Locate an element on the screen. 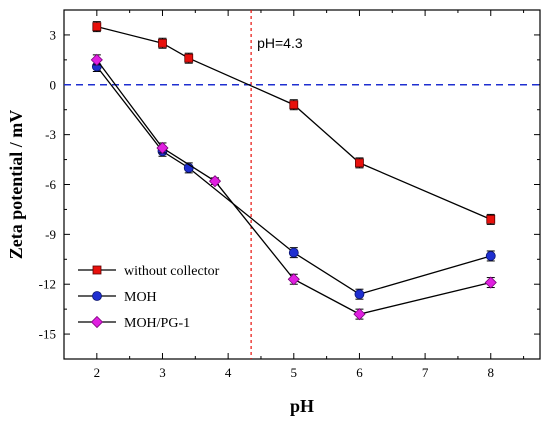  y-axis-title: Zeta potential / mV is located at coordinates (16, 184).